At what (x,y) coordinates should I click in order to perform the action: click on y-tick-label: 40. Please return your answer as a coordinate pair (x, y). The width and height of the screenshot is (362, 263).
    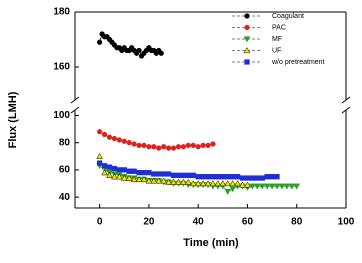
    Looking at the image, I should click on (65, 197).